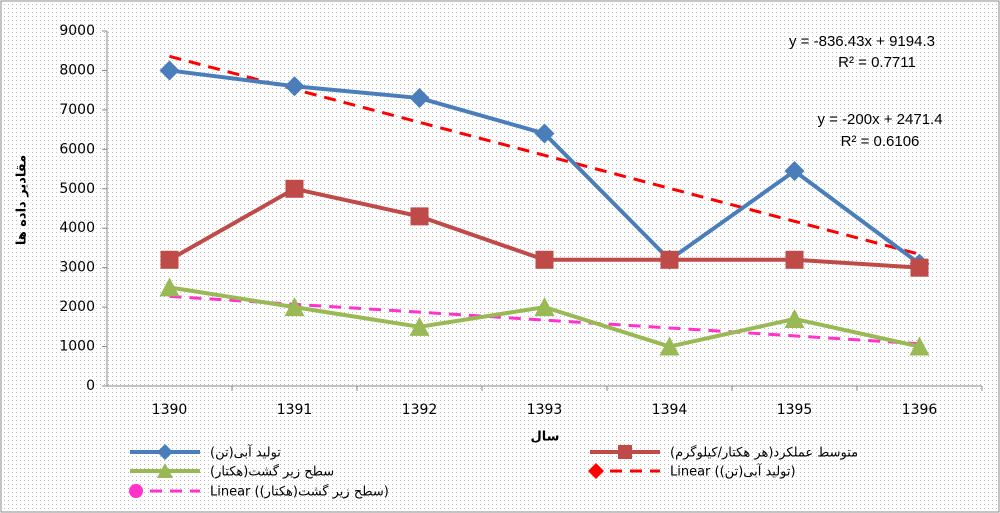 The image size is (1000, 513). What do you see at coordinates (879, 119) in the screenshot?
I see `trend-equation: y = -200x + 2471.4` at bounding box center [879, 119].